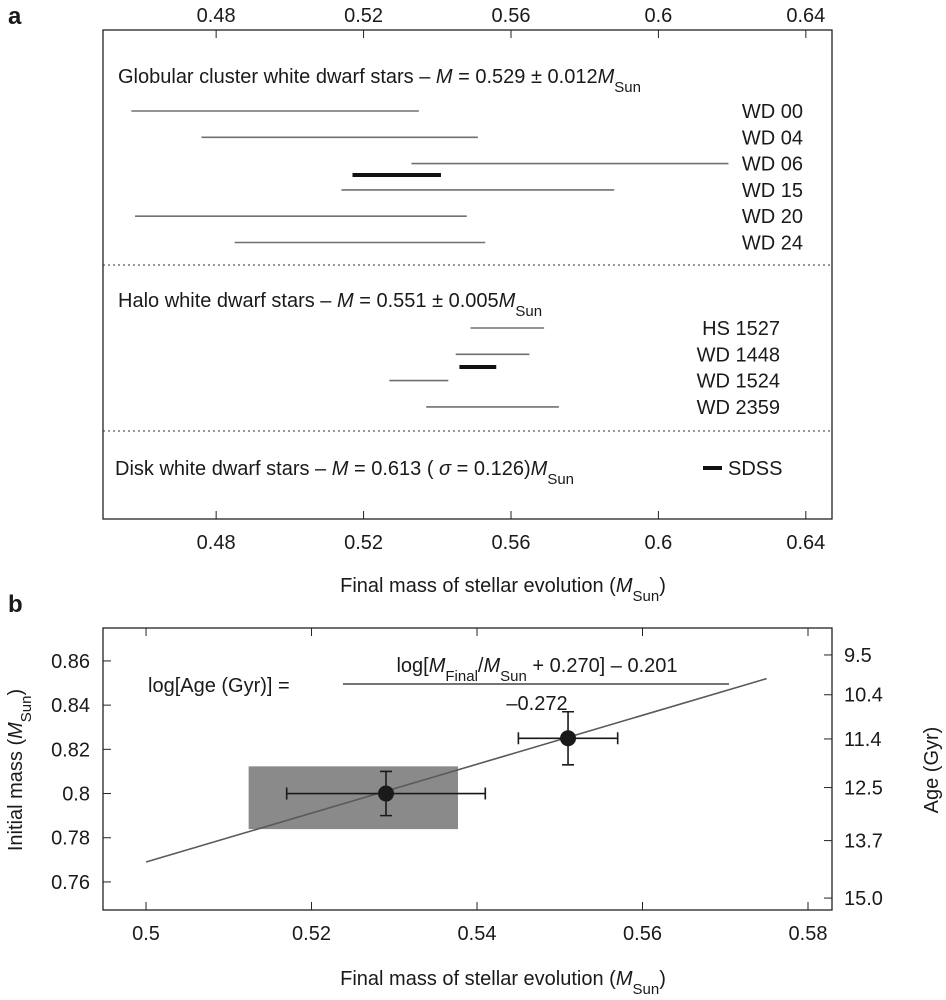  I want to click on y2-axis-label: Age (Gyr), so click(932, 770).